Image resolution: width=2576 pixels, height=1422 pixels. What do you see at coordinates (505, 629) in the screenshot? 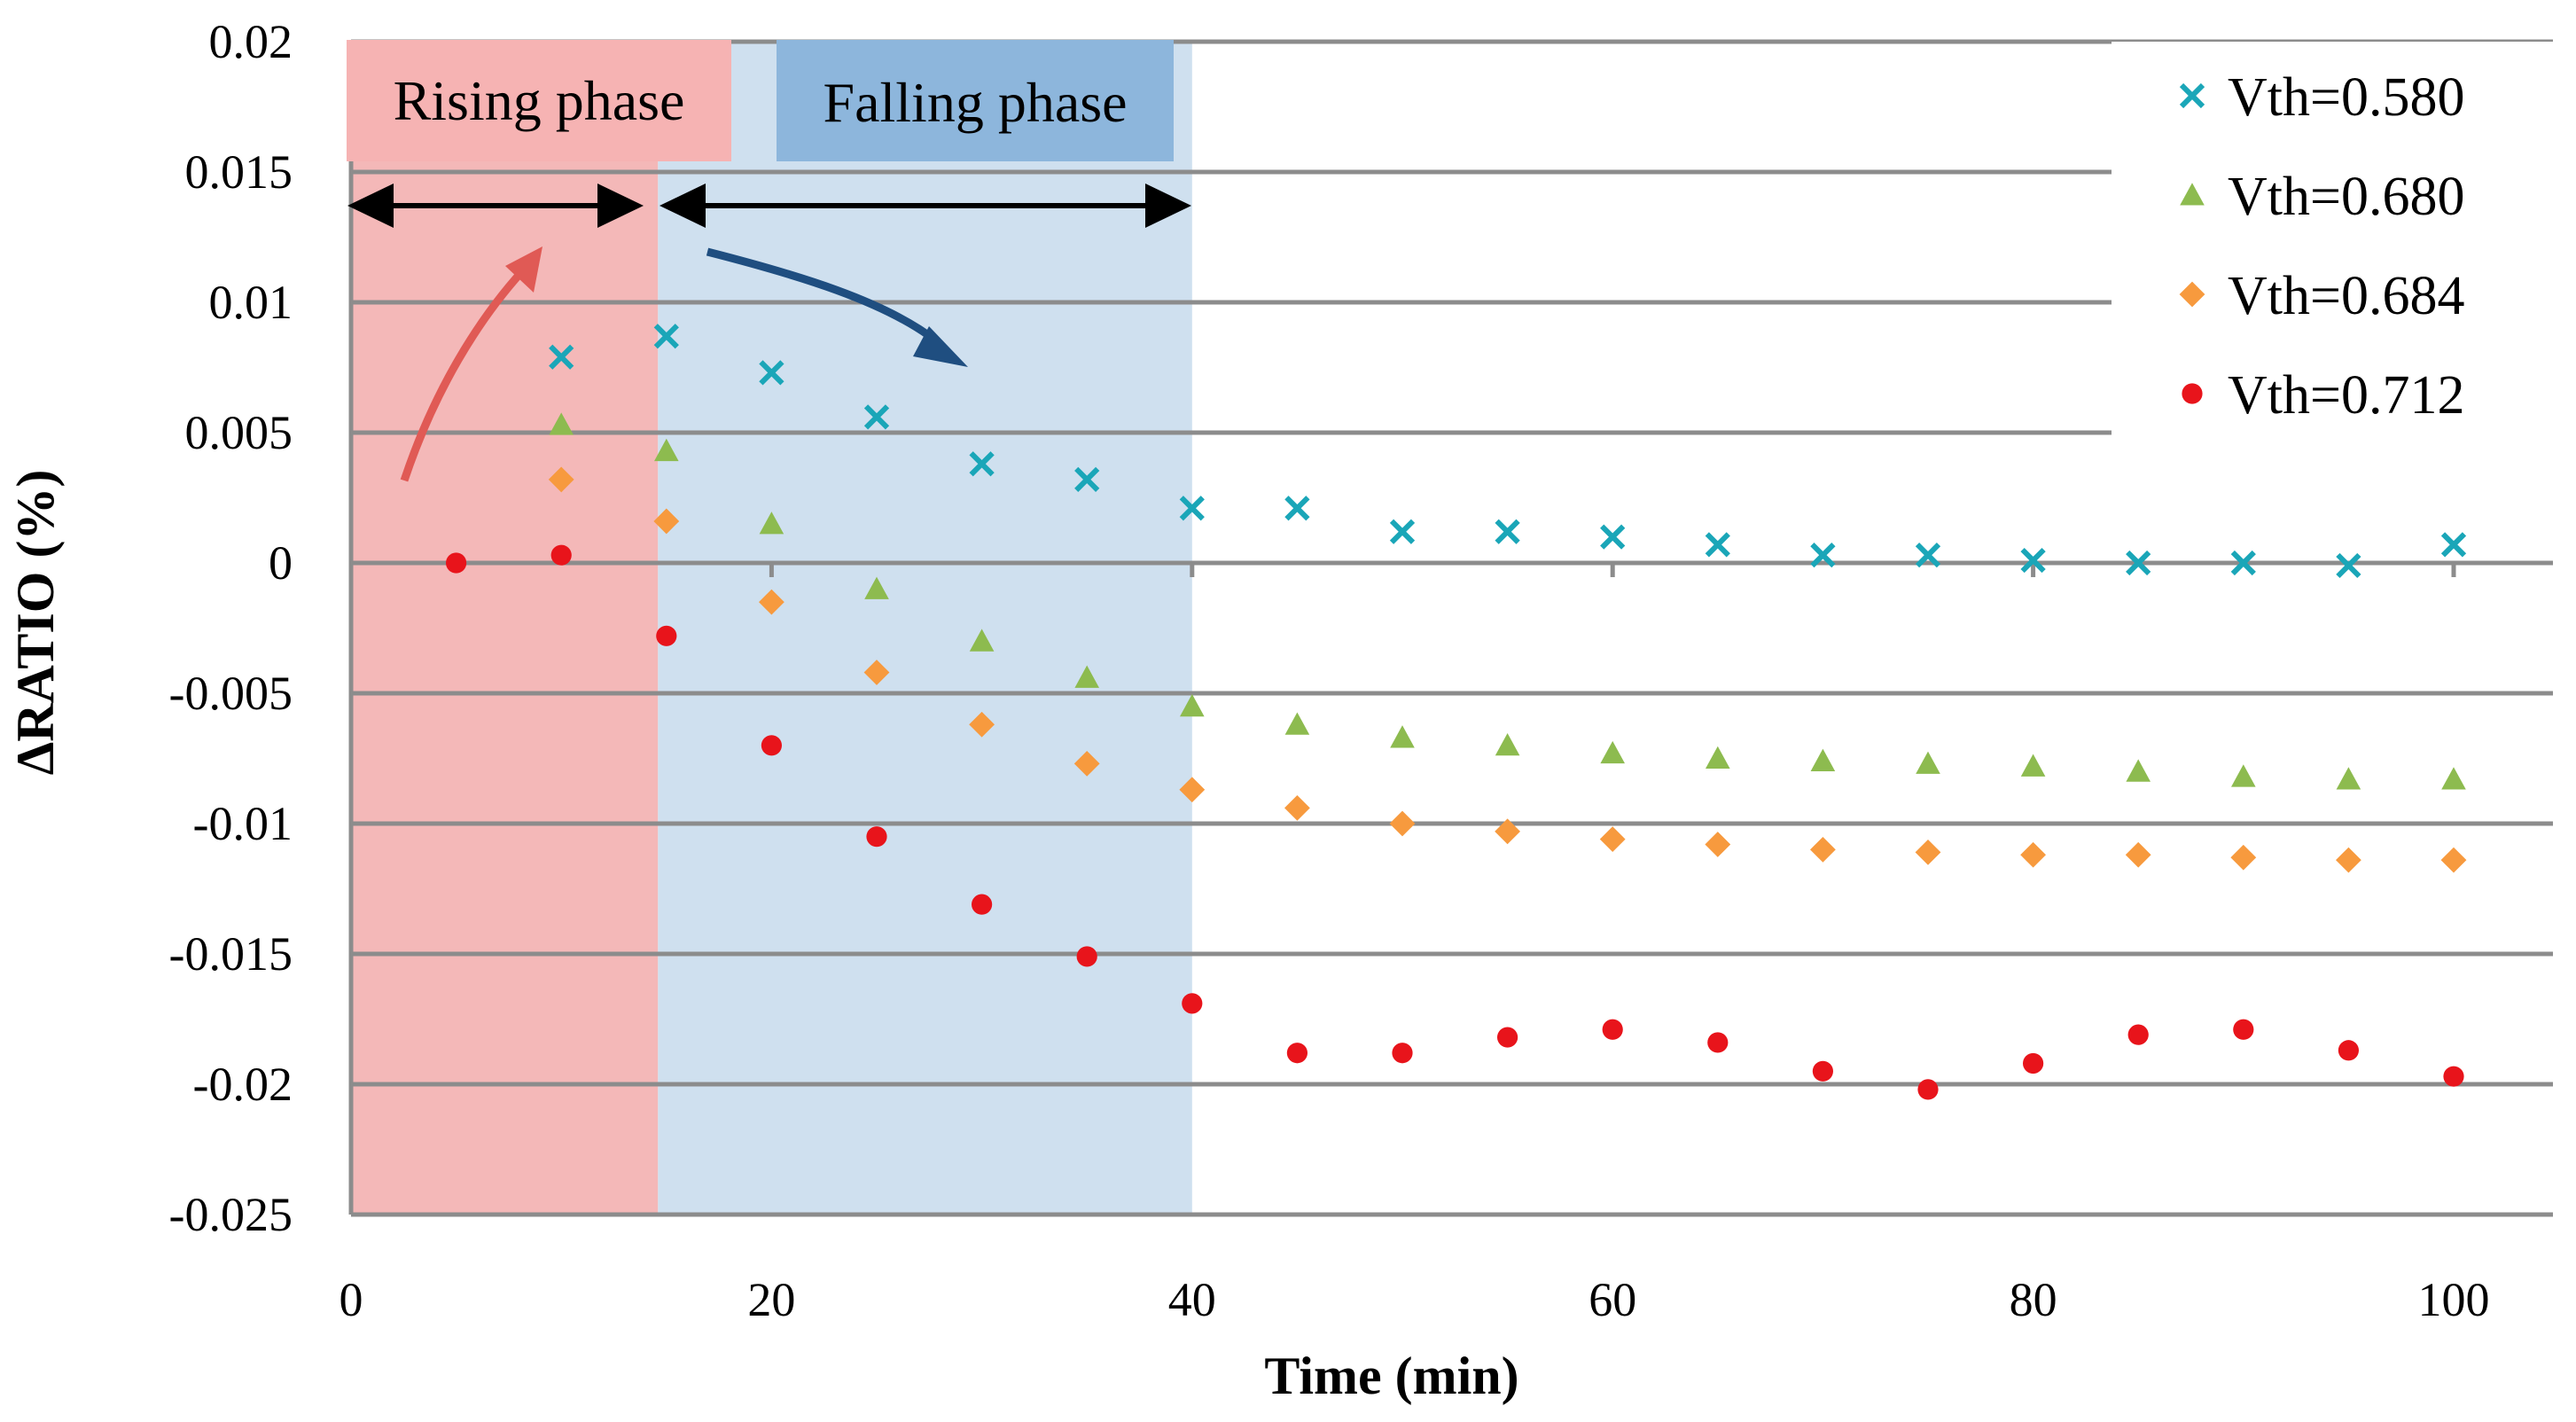
I see `rising-phase-region` at bounding box center [505, 629].